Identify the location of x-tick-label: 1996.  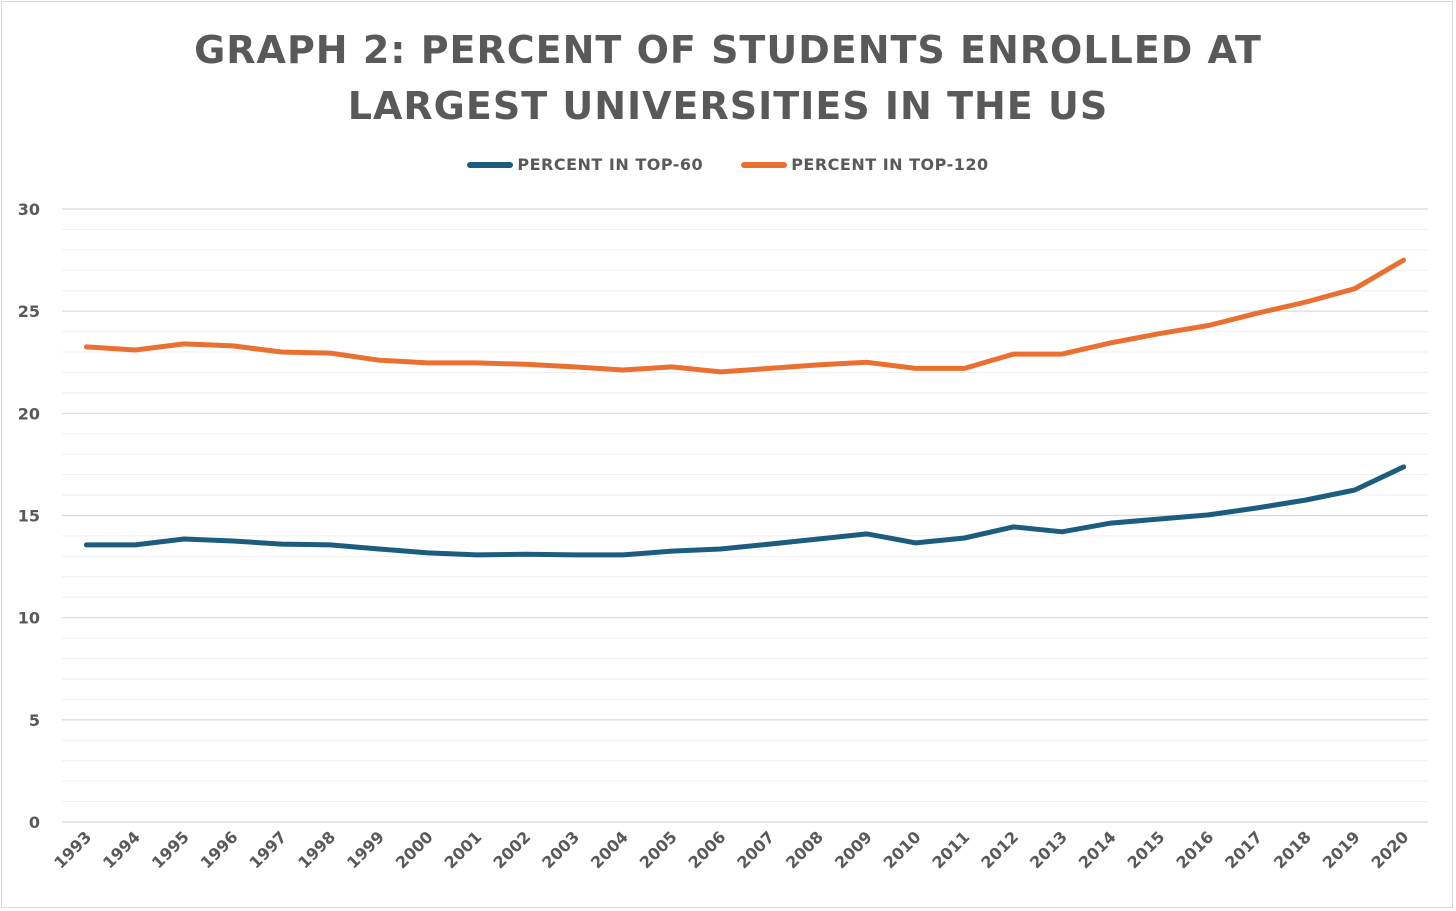
(219, 849).